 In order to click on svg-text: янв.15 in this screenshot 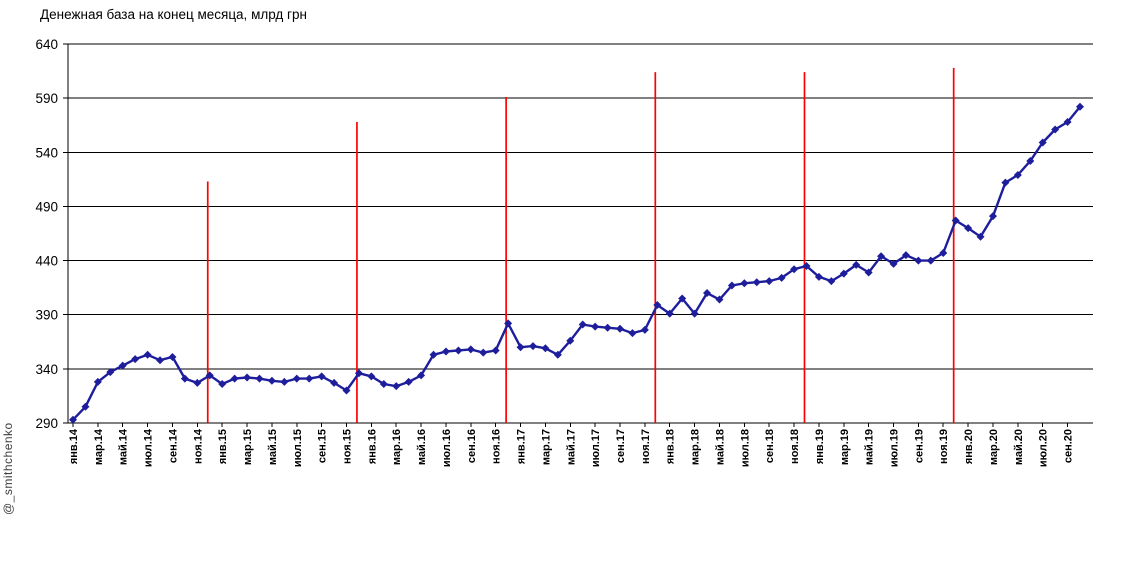, I will do `click(223, 446)`.